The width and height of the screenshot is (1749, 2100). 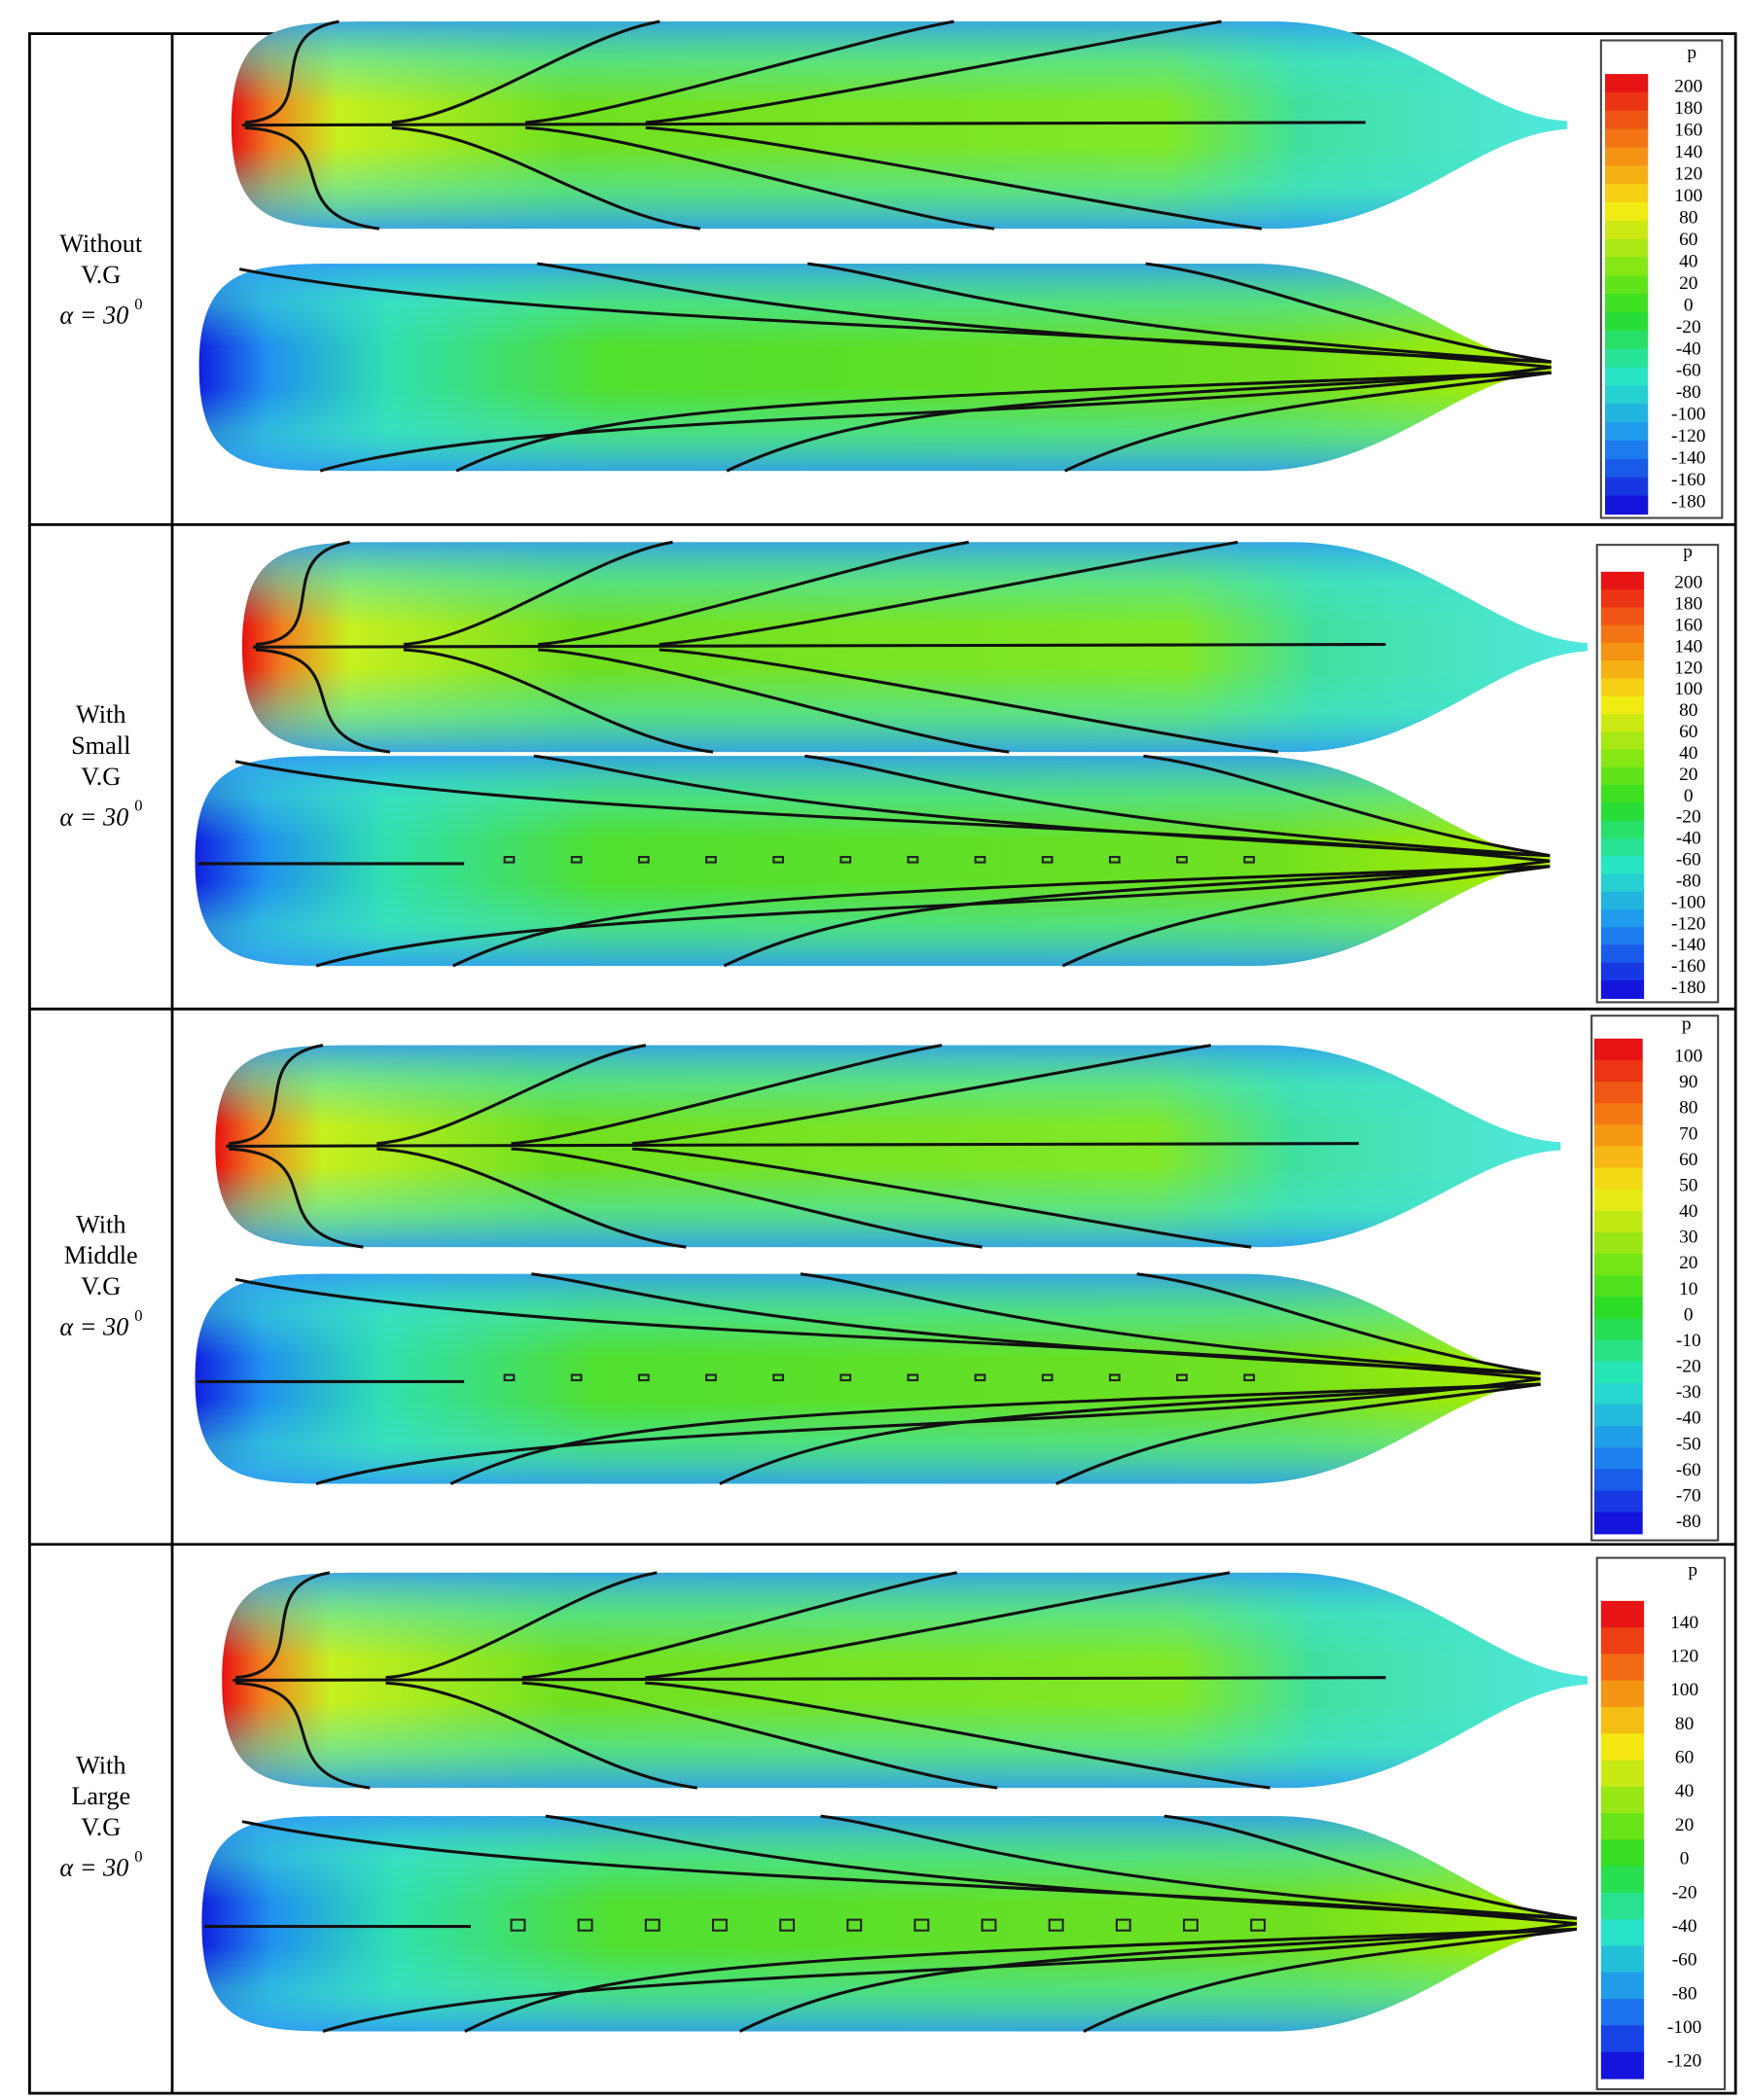 What do you see at coordinates (1688, 1444) in the screenshot?
I see `colorbar-tick-label: -50` at bounding box center [1688, 1444].